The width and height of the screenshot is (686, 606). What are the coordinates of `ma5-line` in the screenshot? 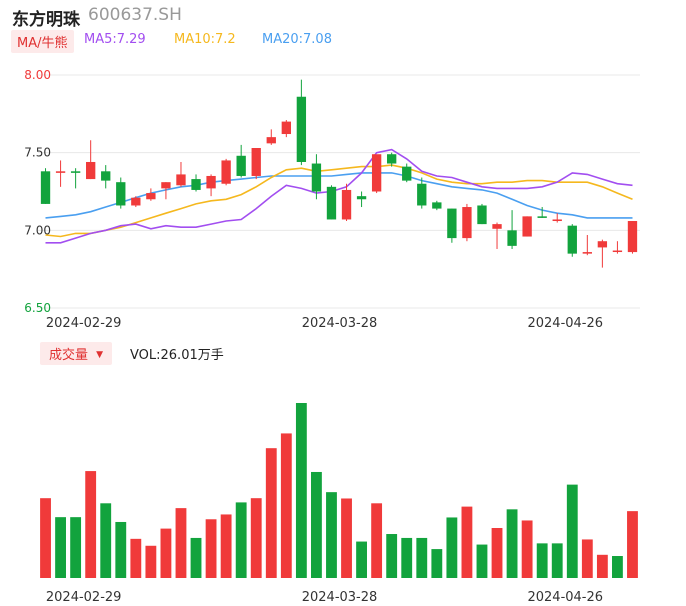 It's located at (339, 196).